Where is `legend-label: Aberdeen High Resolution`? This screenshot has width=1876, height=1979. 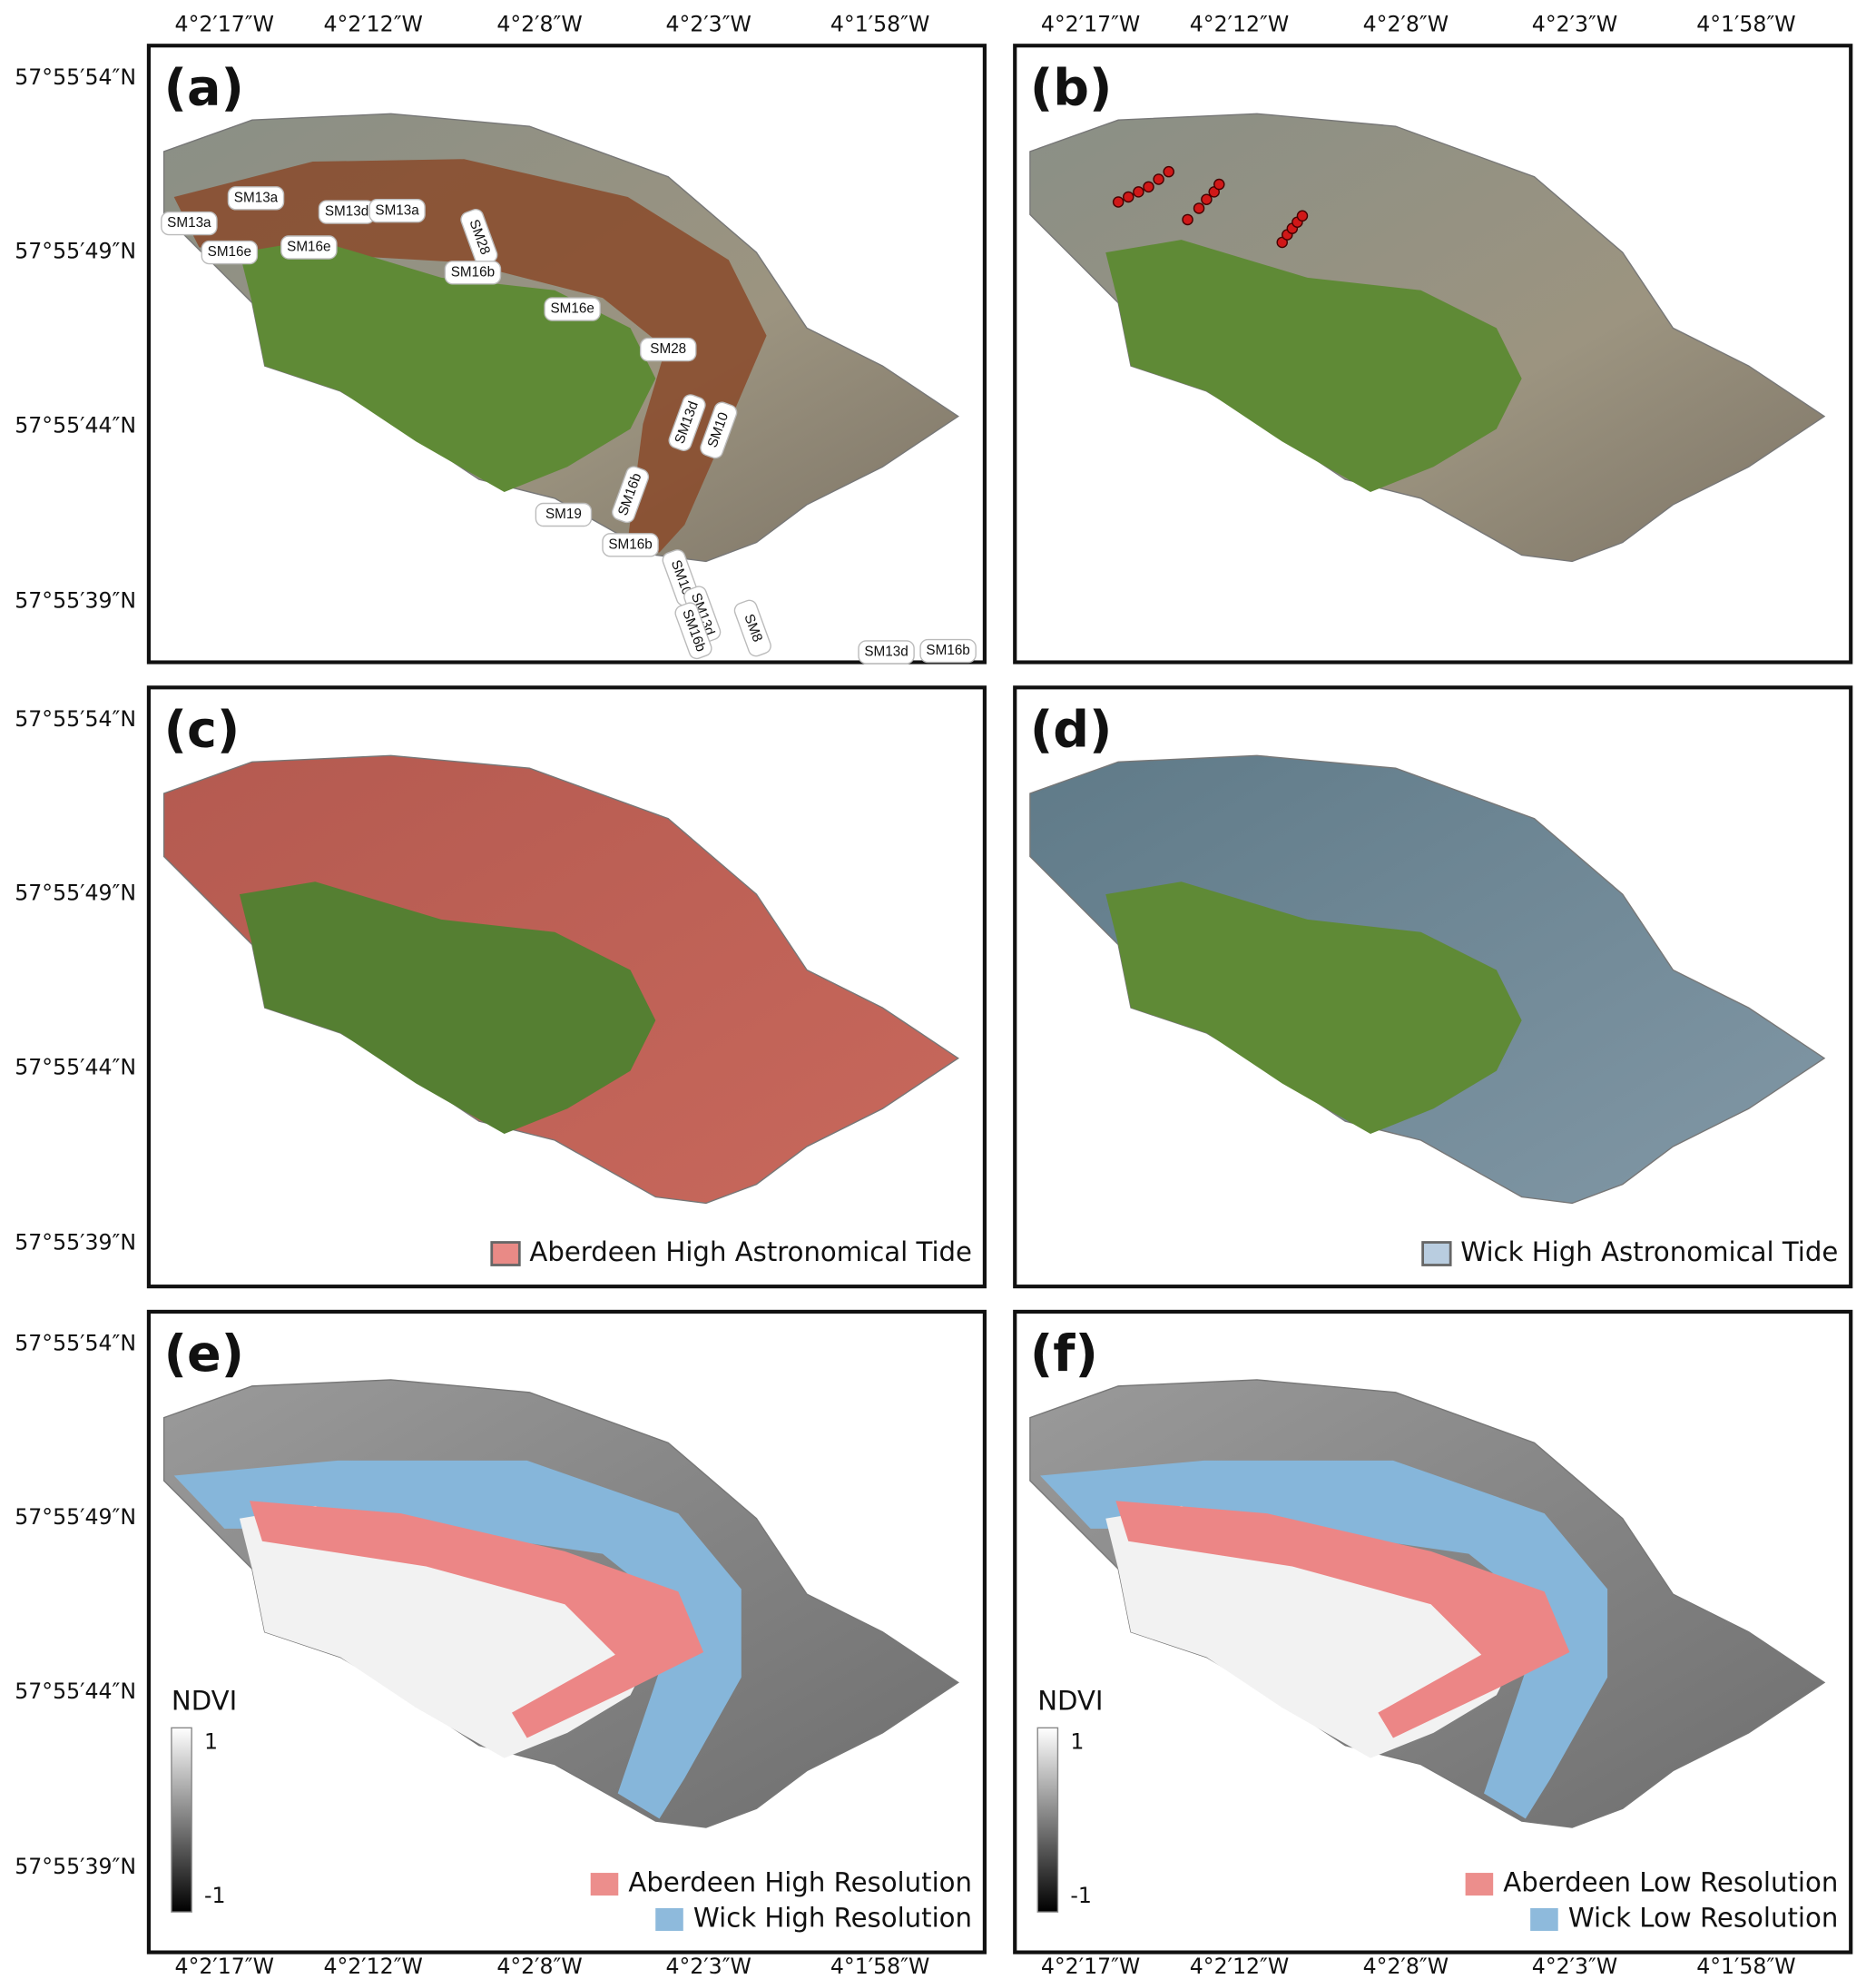
legend-label: Aberdeen High Resolution is located at coordinates (800, 1883).